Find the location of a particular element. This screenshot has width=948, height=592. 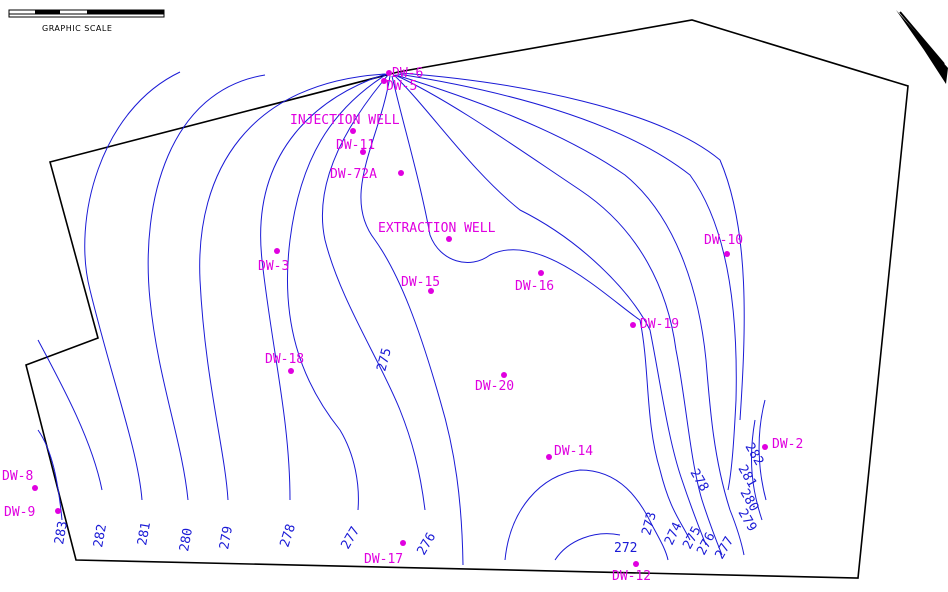

graphic-scale: GRAPHIC SCALE is located at coordinates (86, 21).